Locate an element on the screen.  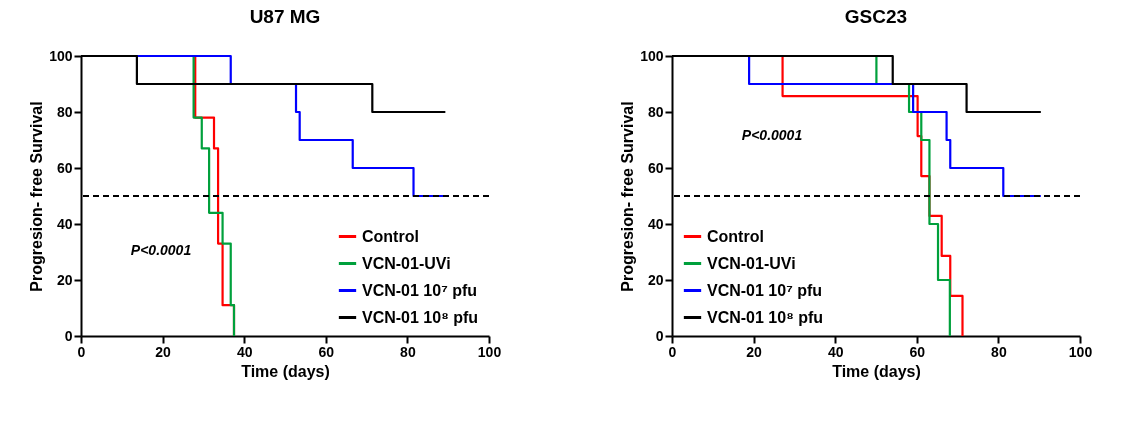
chart-title: GSC23 is located at coordinates (876, 16).